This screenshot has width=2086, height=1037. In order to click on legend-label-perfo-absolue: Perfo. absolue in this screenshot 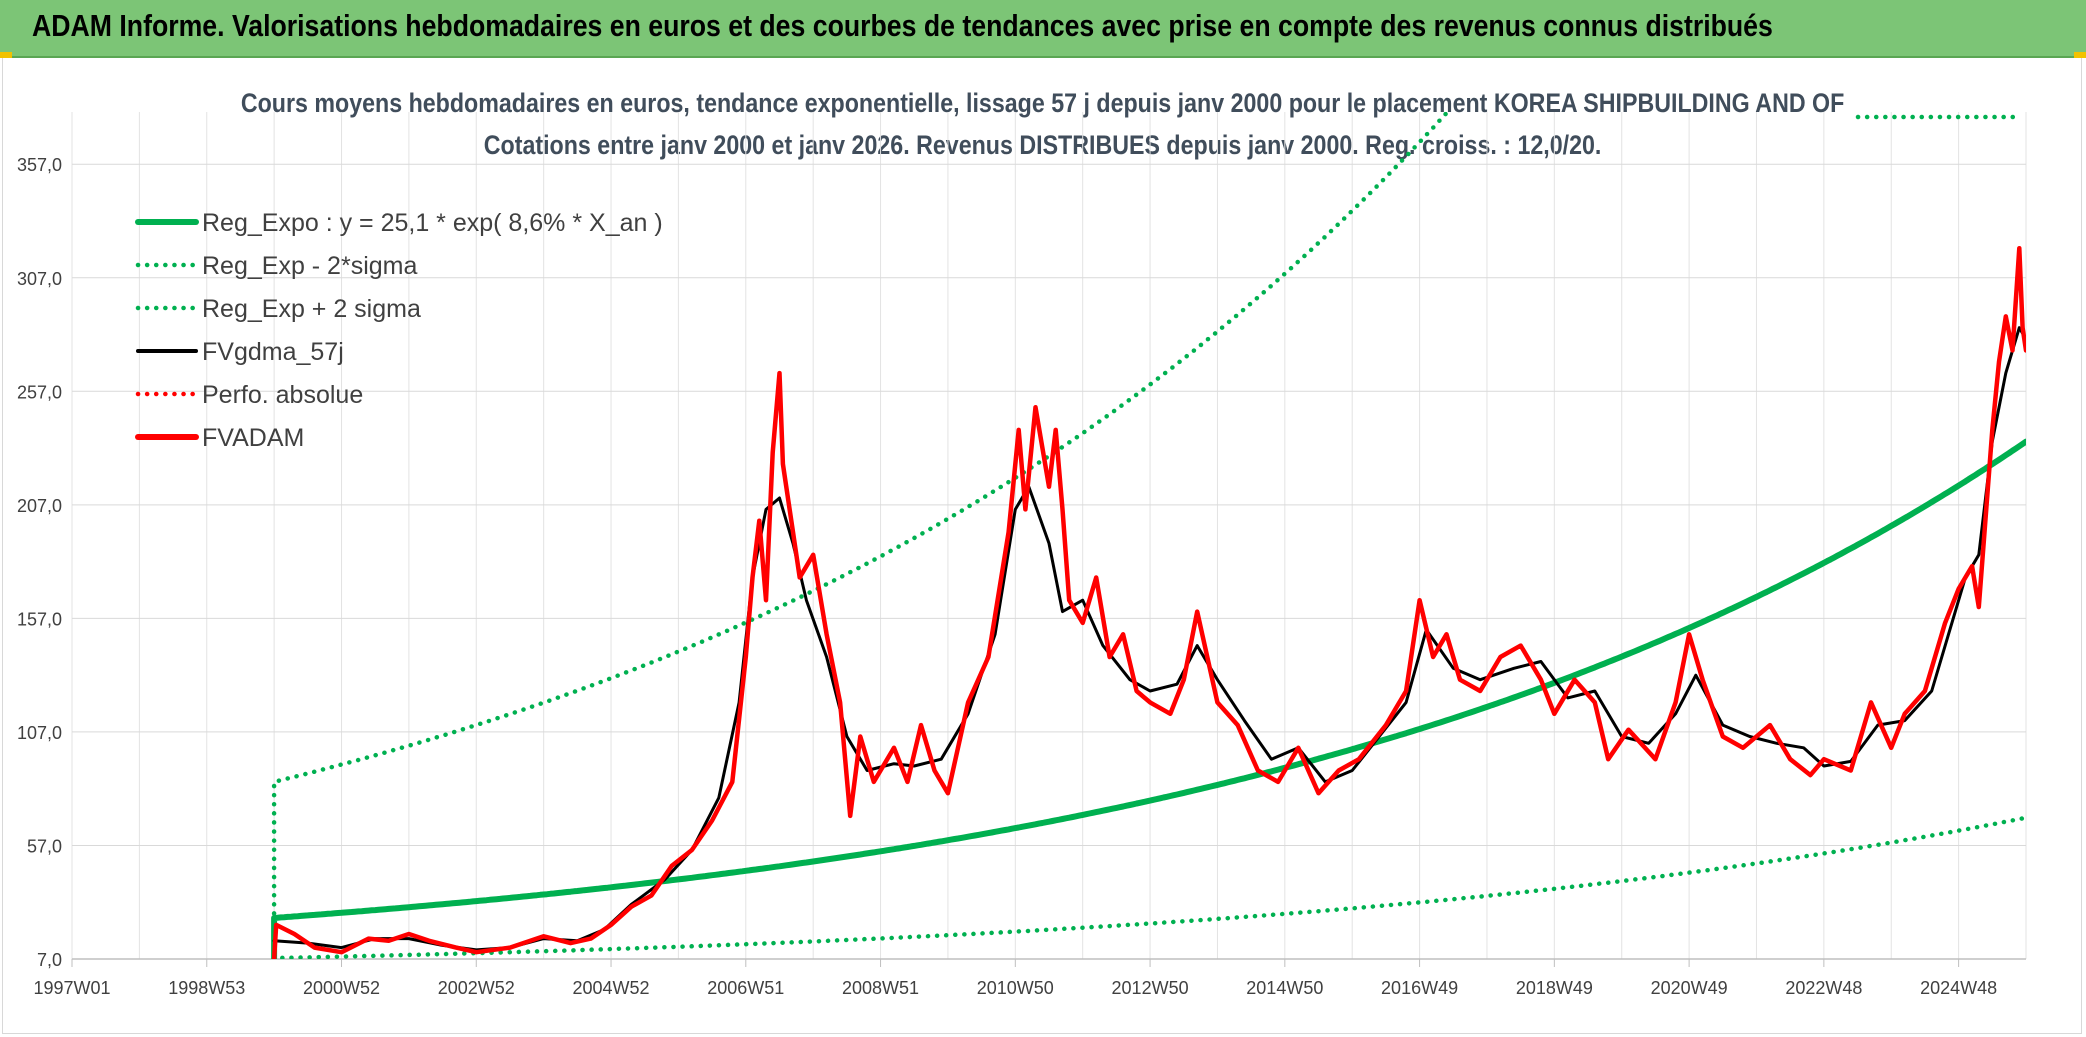, I will do `click(282, 395)`.